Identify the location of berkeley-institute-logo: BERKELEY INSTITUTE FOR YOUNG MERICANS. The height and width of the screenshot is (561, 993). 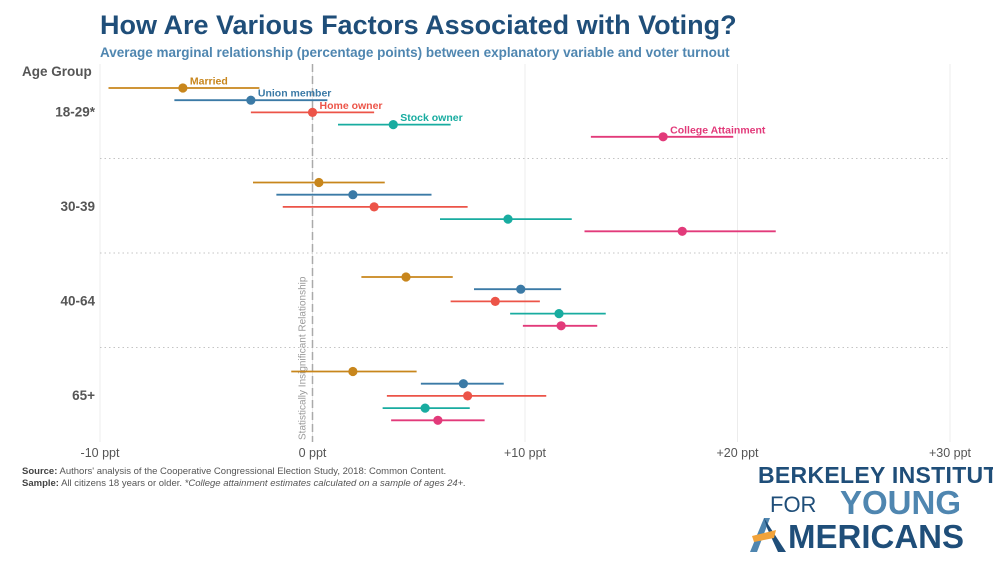
(870, 508).